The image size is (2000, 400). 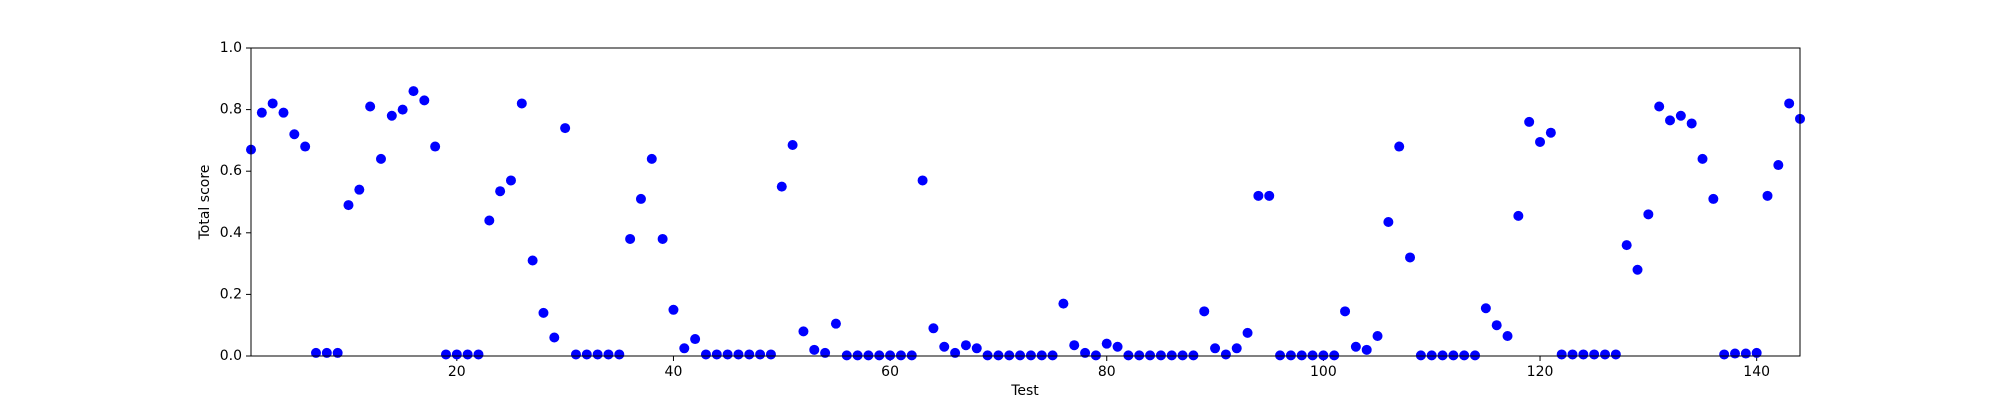 What do you see at coordinates (231, 294) in the screenshot?
I see `y-tick-label: 0.2` at bounding box center [231, 294].